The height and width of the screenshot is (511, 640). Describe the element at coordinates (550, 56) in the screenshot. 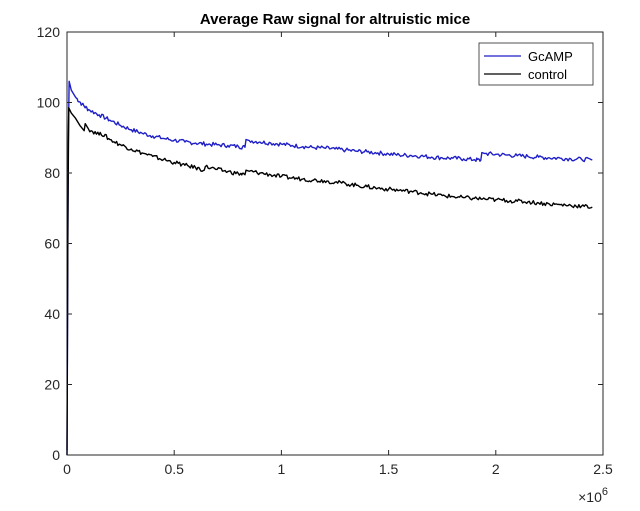

I see `legend-label-gcamp: GcAMP` at that location.